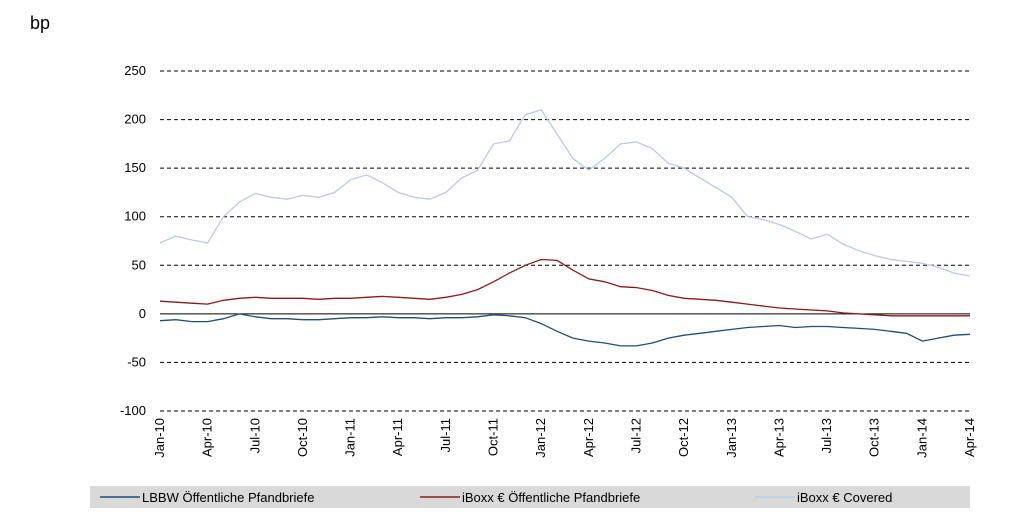  Describe the element at coordinates (635, 435) in the screenshot. I see `x-tick-label: Jul-12` at that location.